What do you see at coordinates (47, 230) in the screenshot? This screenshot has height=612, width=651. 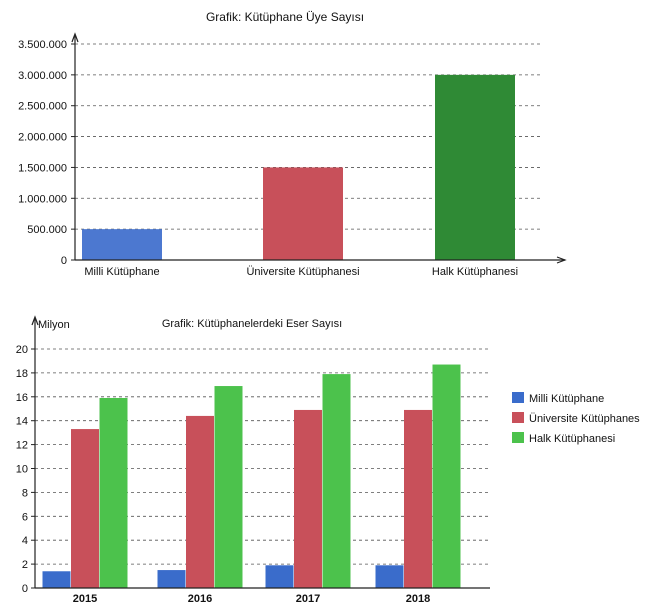 I see `chart1-y-tick-label: 500.000` at bounding box center [47, 230].